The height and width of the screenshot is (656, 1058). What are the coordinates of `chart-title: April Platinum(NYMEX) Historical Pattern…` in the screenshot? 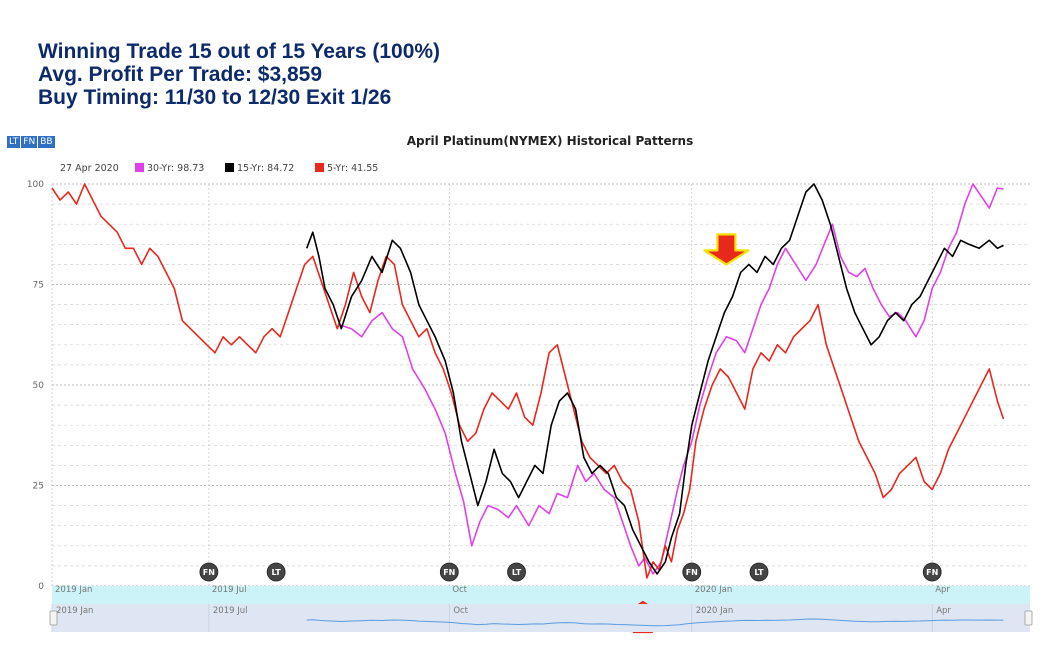 It's located at (550, 141).